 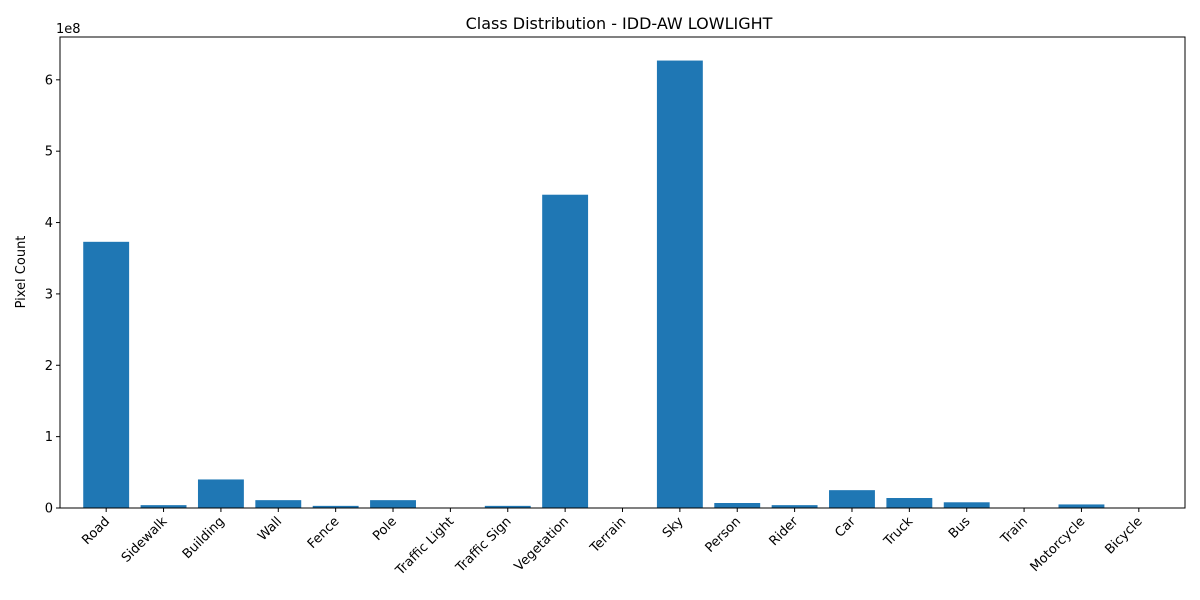 I want to click on x-tick-label: Car, so click(x=845, y=527).